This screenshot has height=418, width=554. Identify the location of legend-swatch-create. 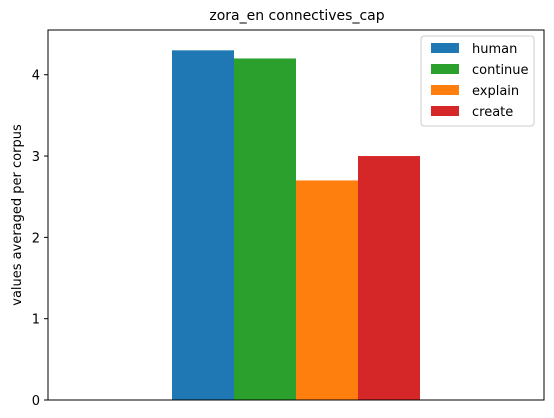
(445, 111).